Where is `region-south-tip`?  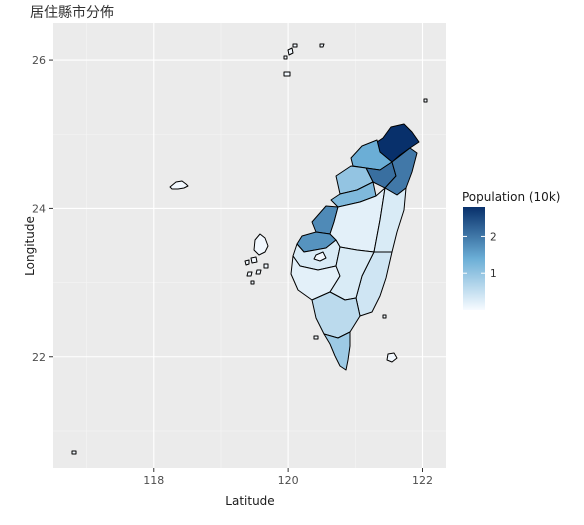 region-south-tip is located at coordinates (337, 351).